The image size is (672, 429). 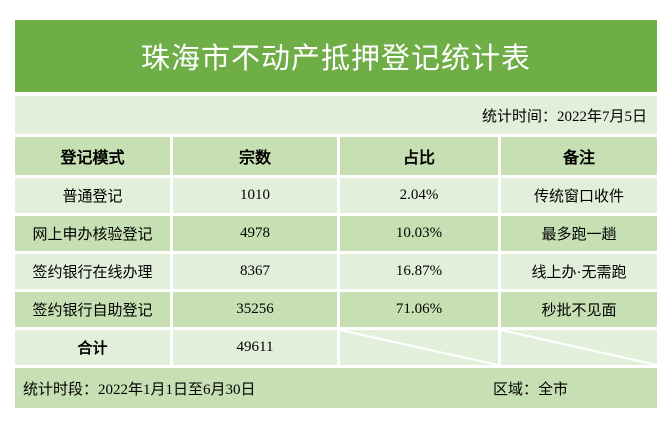 What do you see at coordinates (92, 195) in the screenshot?
I see `table-row-cell-mode: 普通登记` at bounding box center [92, 195].